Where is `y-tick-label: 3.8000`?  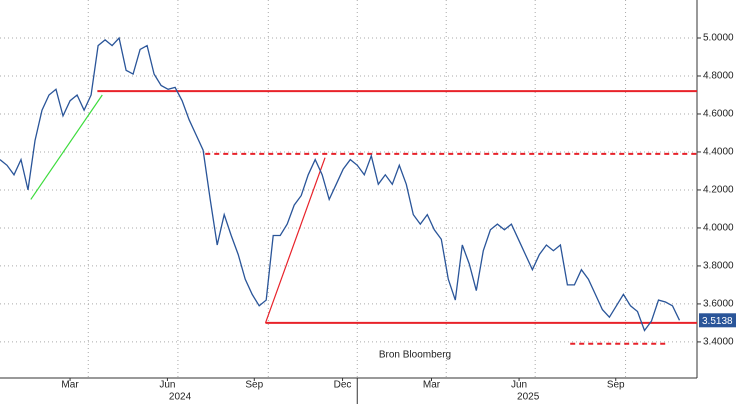
y-tick-label: 3.8000 is located at coordinates (718, 266).